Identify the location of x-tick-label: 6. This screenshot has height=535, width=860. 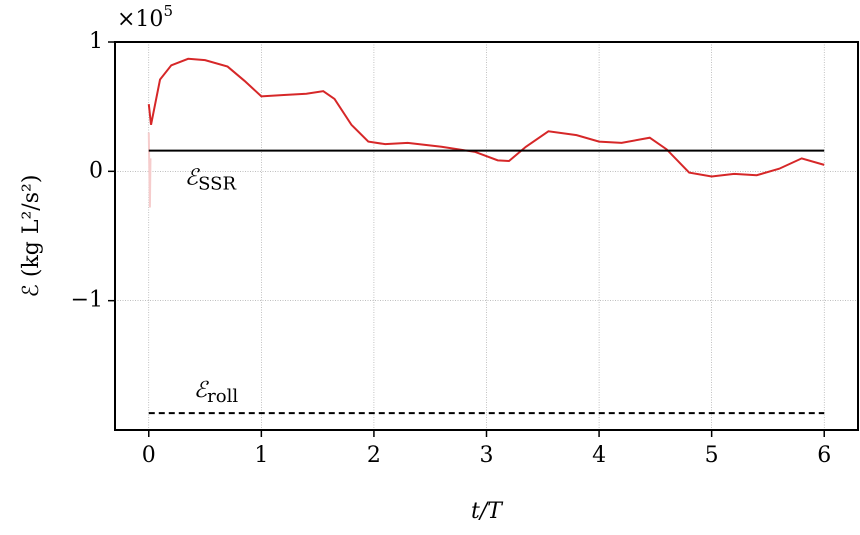
(824, 455).